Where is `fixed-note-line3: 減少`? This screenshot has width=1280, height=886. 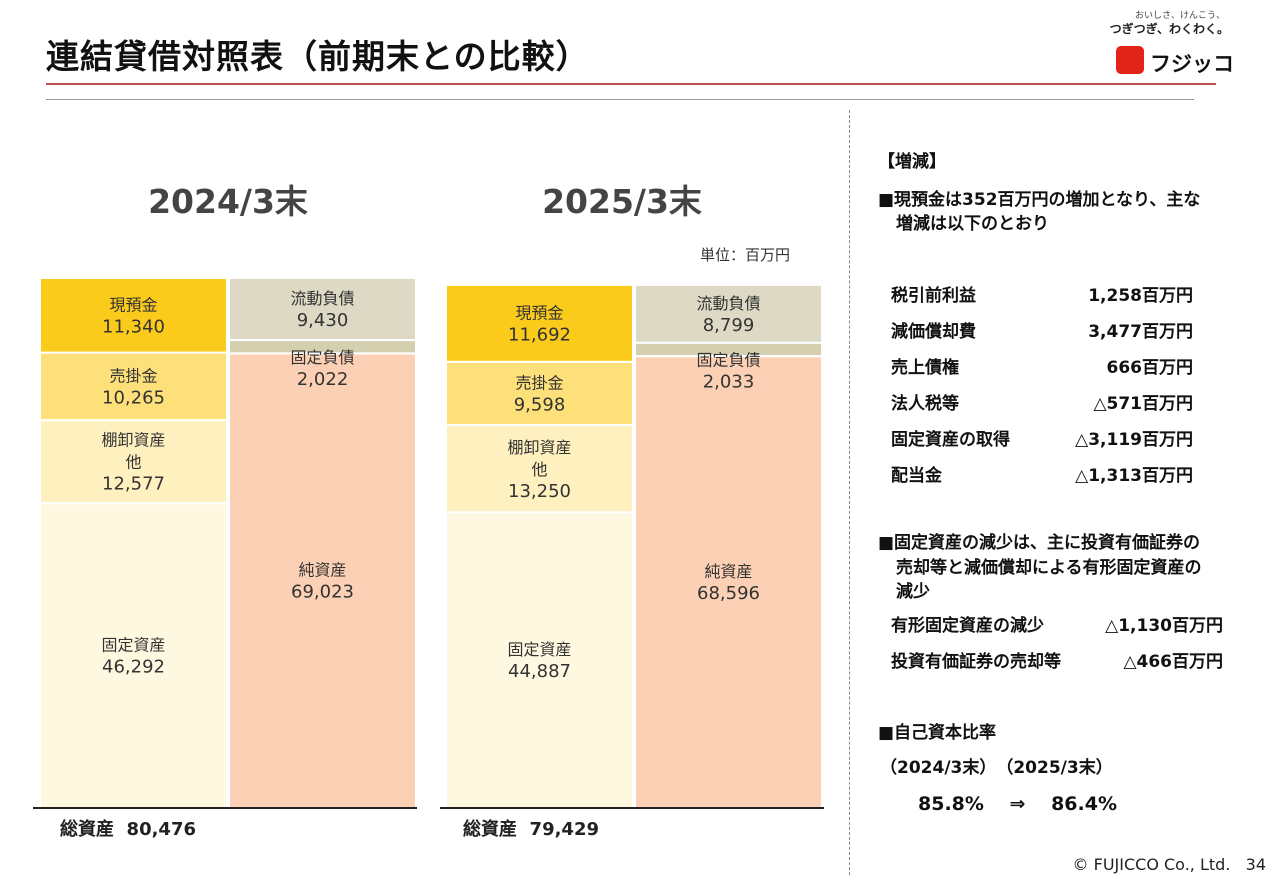 fixed-note-line3: 減少 is located at coordinates (913, 592).